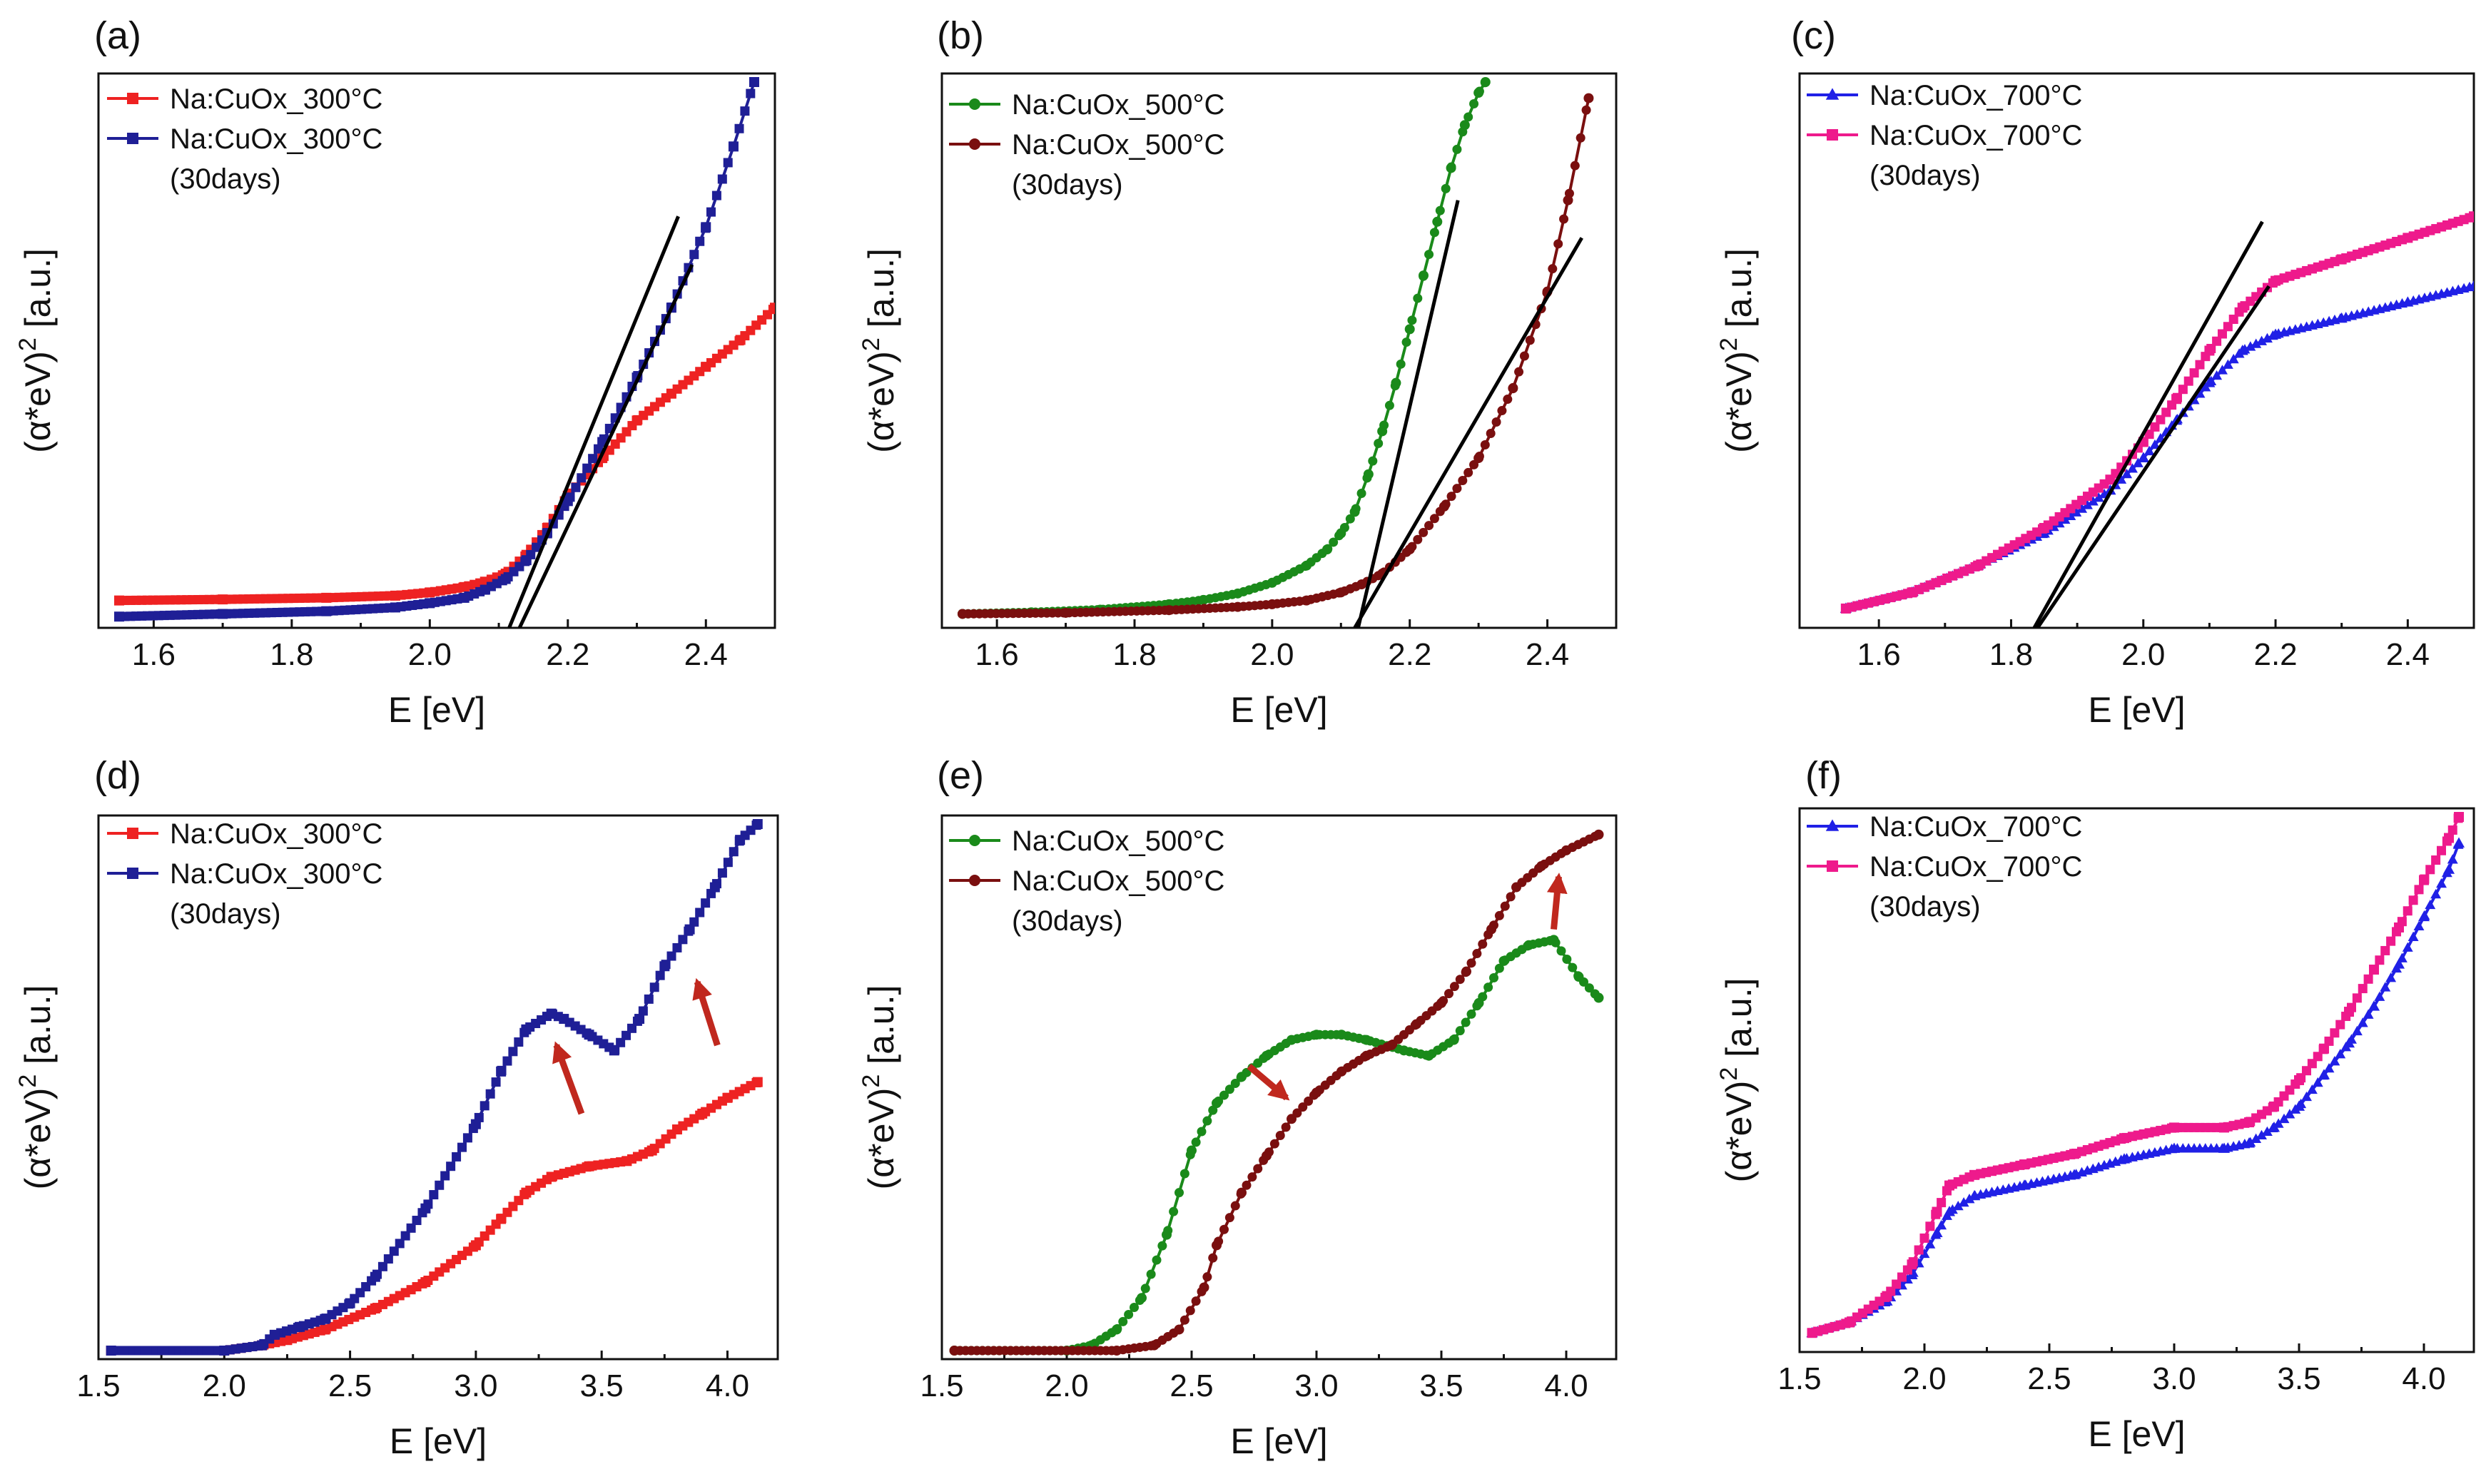 The width and height of the screenshot is (2481, 1484). I want to click on x-tick-label: 1.5, so click(98, 1385).